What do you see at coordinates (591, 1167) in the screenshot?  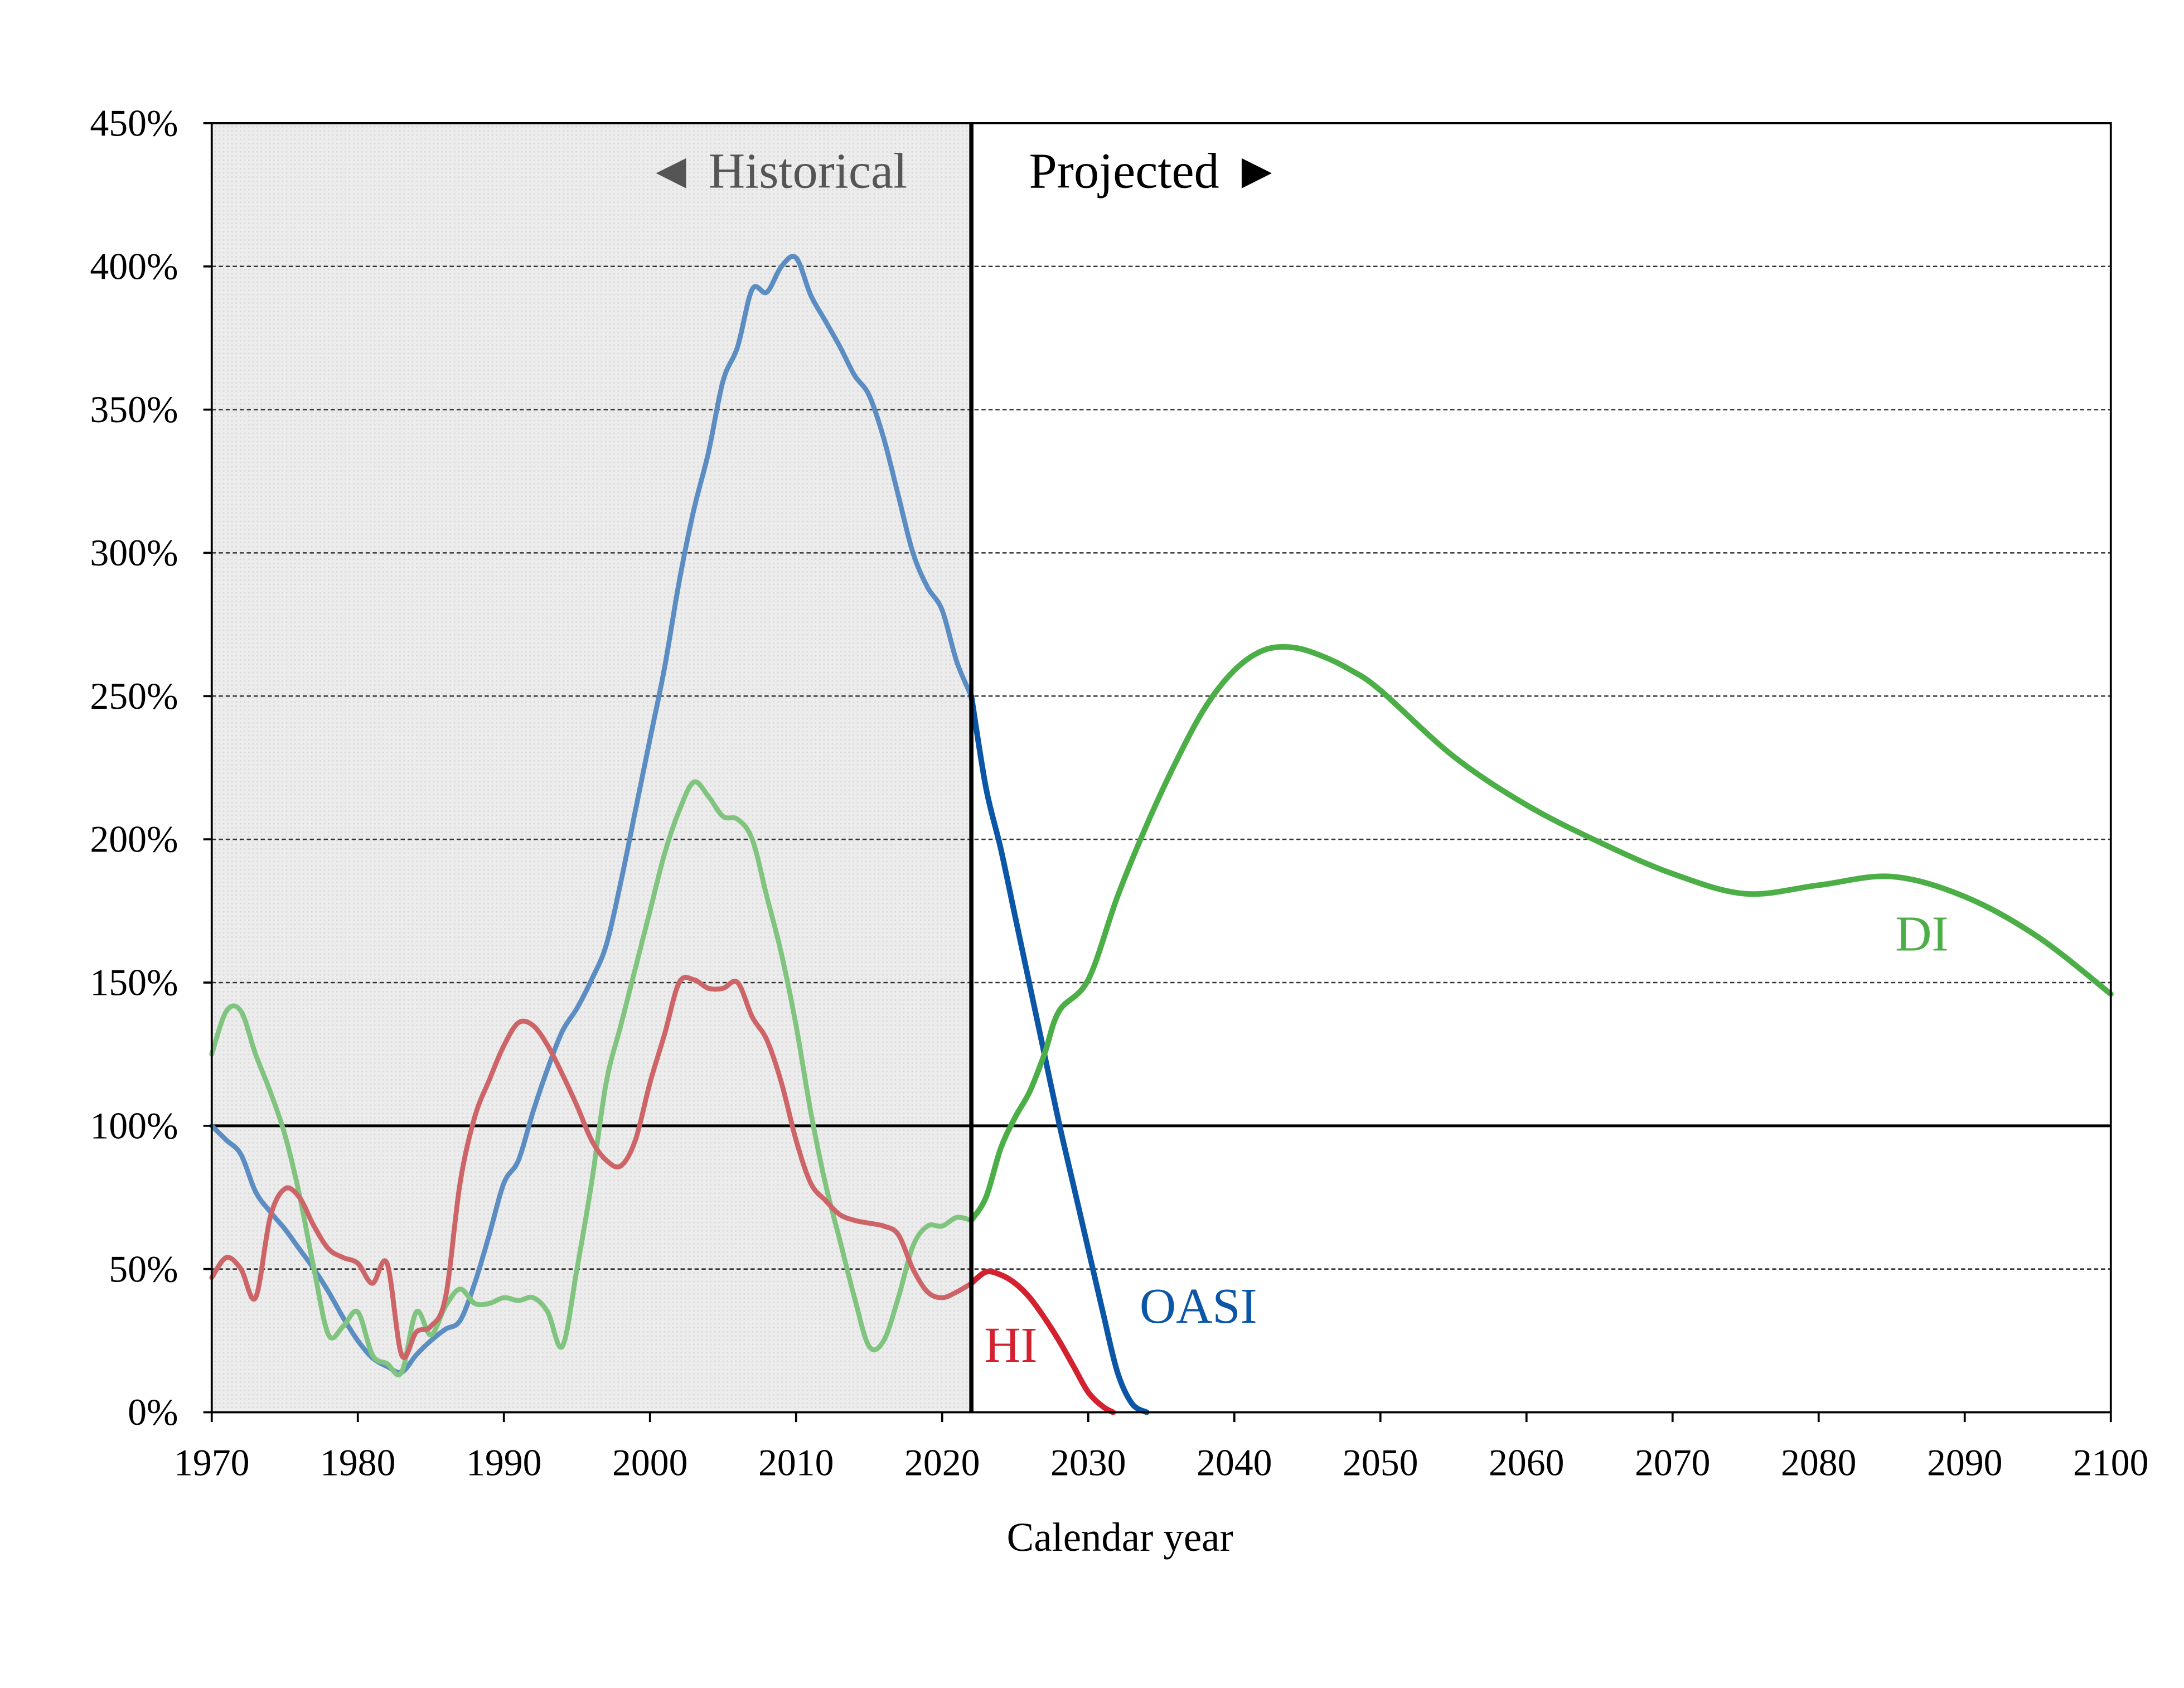 I see `hi-historical-line` at bounding box center [591, 1167].